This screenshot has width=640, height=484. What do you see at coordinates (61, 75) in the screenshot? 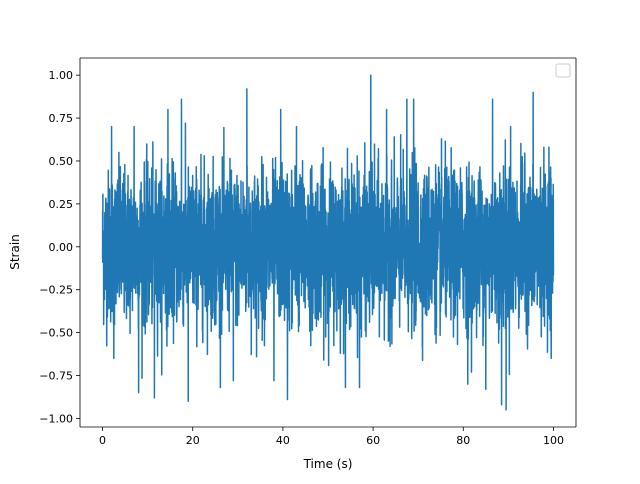
I see `y-tick-label: 1.00` at bounding box center [61, 75].